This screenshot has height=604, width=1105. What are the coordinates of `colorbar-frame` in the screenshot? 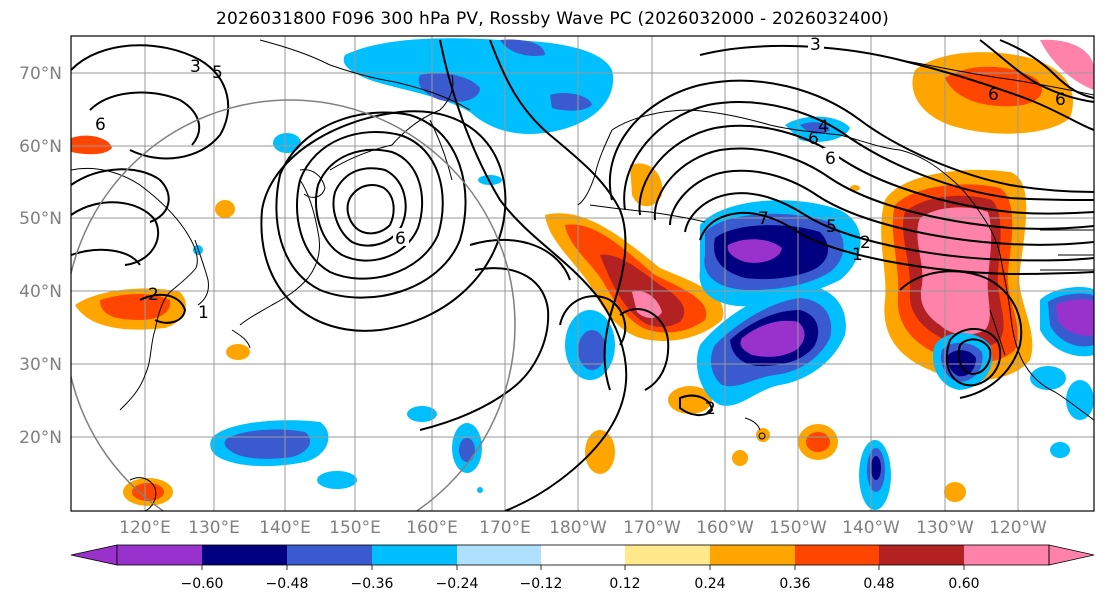 It's located at (583, 555).